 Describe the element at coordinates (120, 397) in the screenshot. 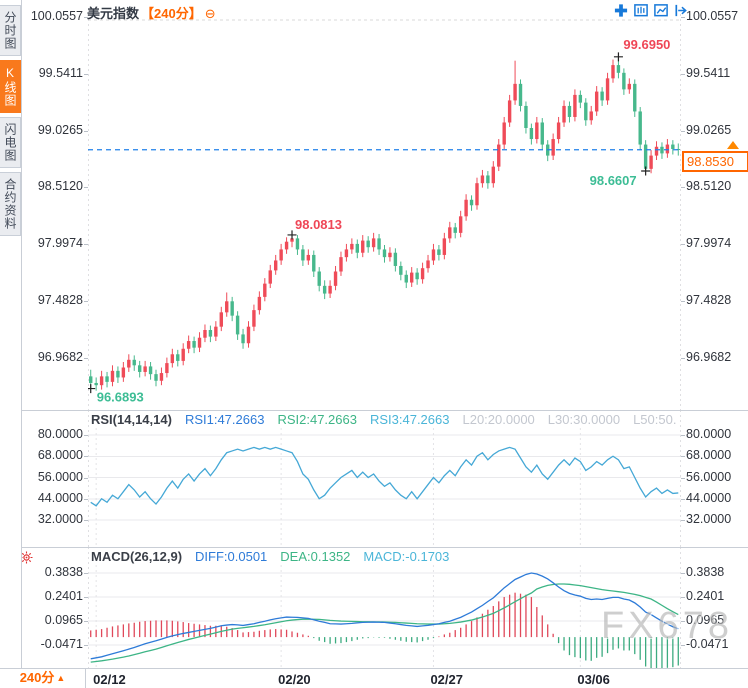

I see `svg-text: 96.6893` at that location.